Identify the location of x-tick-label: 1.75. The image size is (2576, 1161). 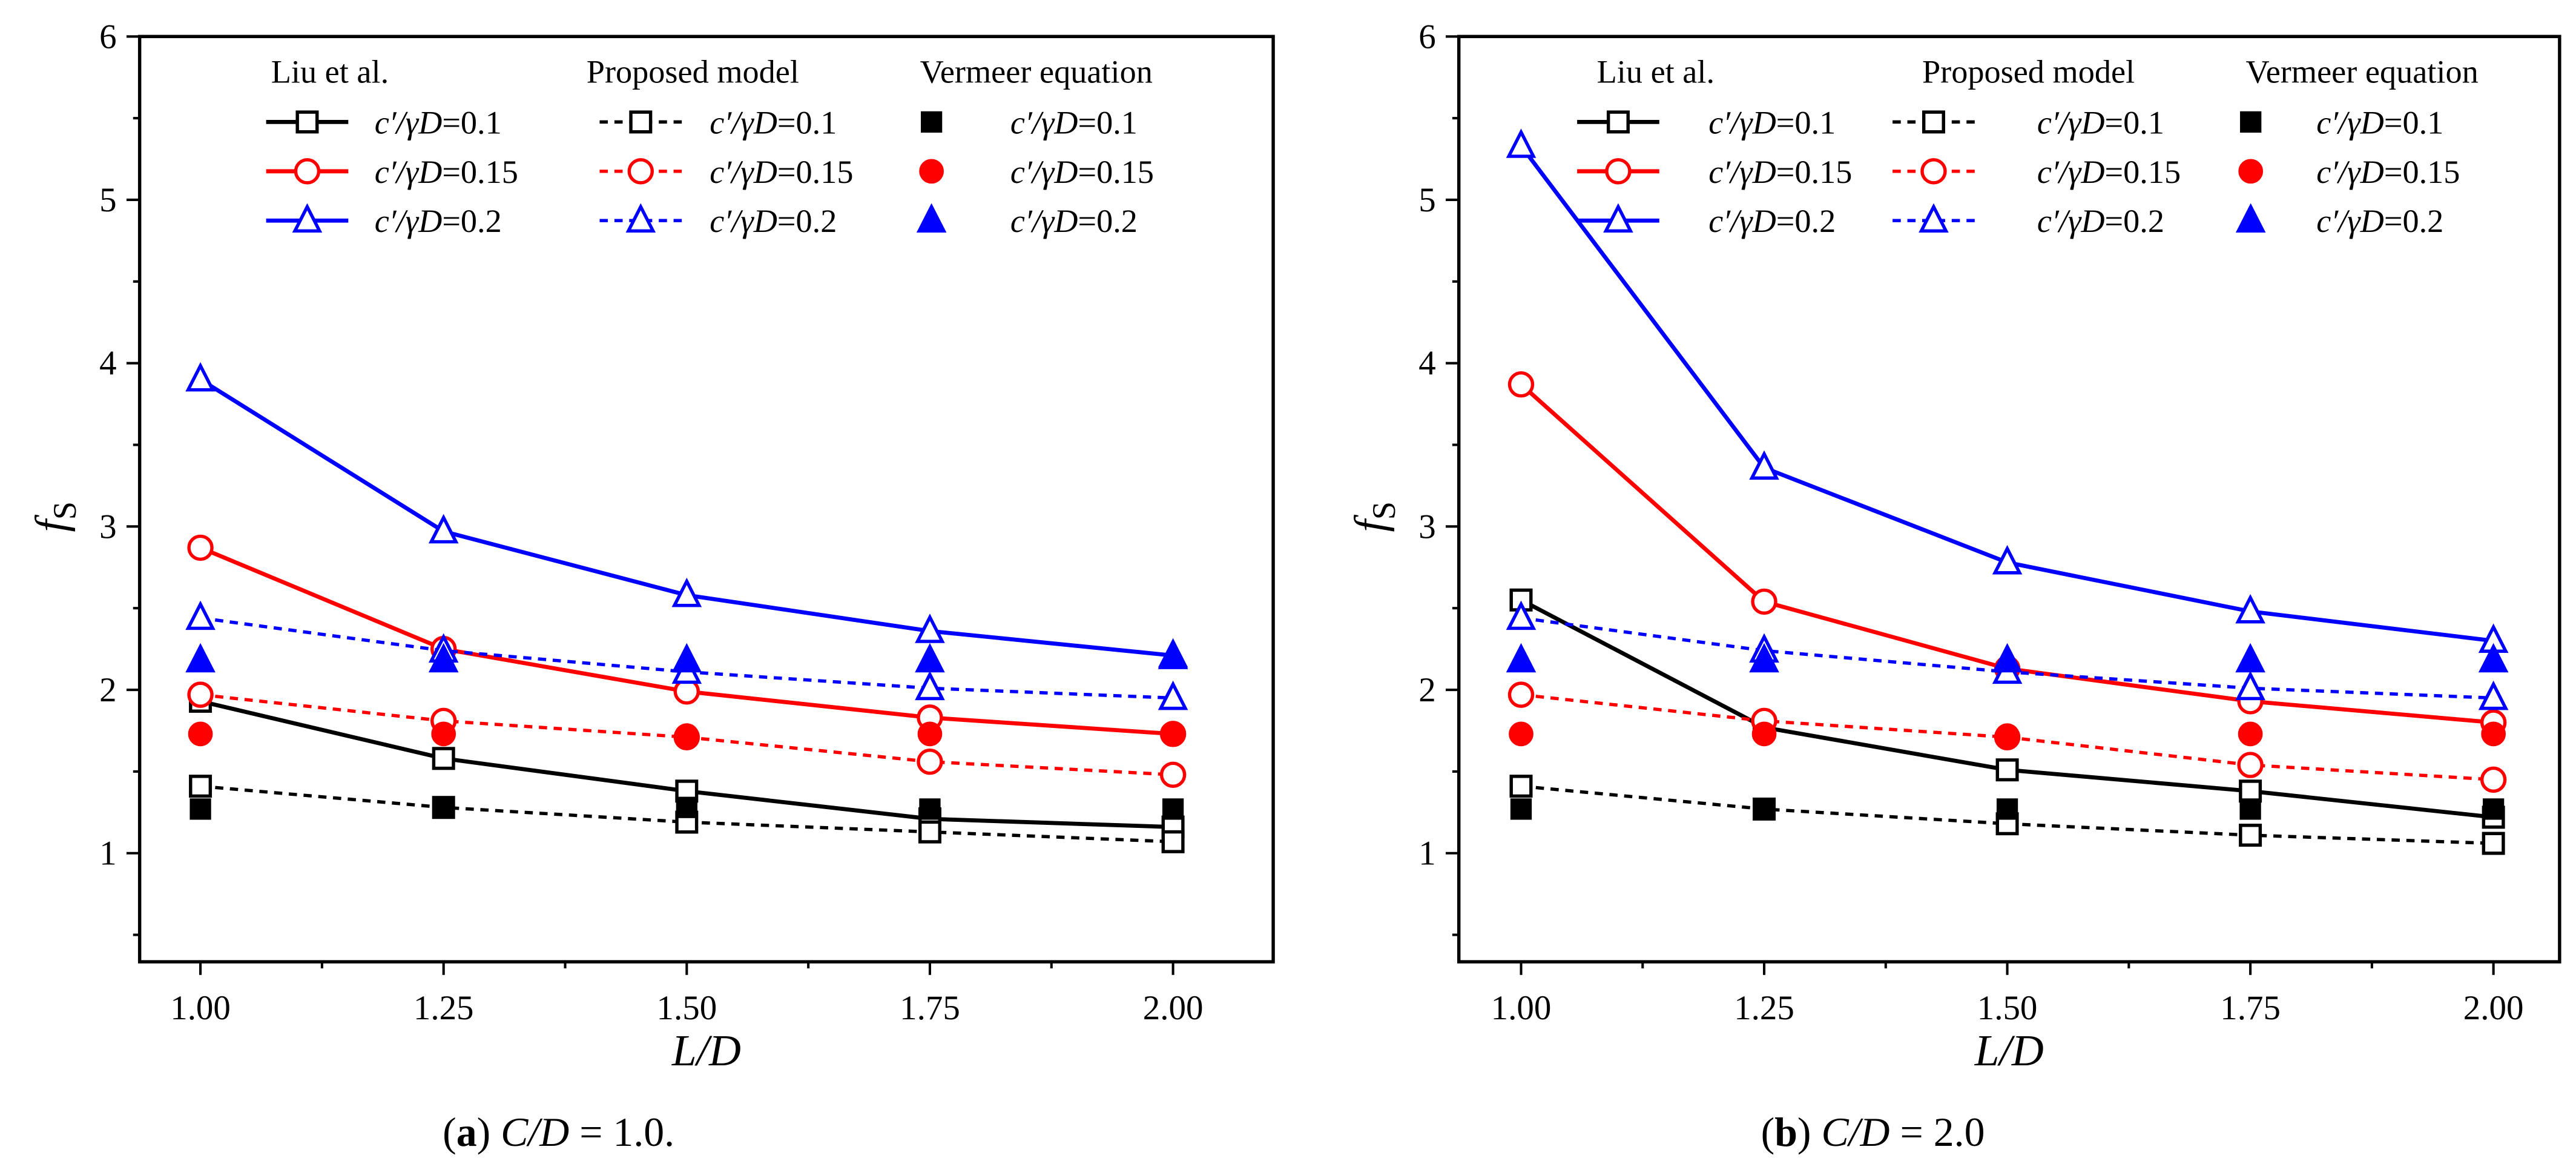
(2250, 1008).